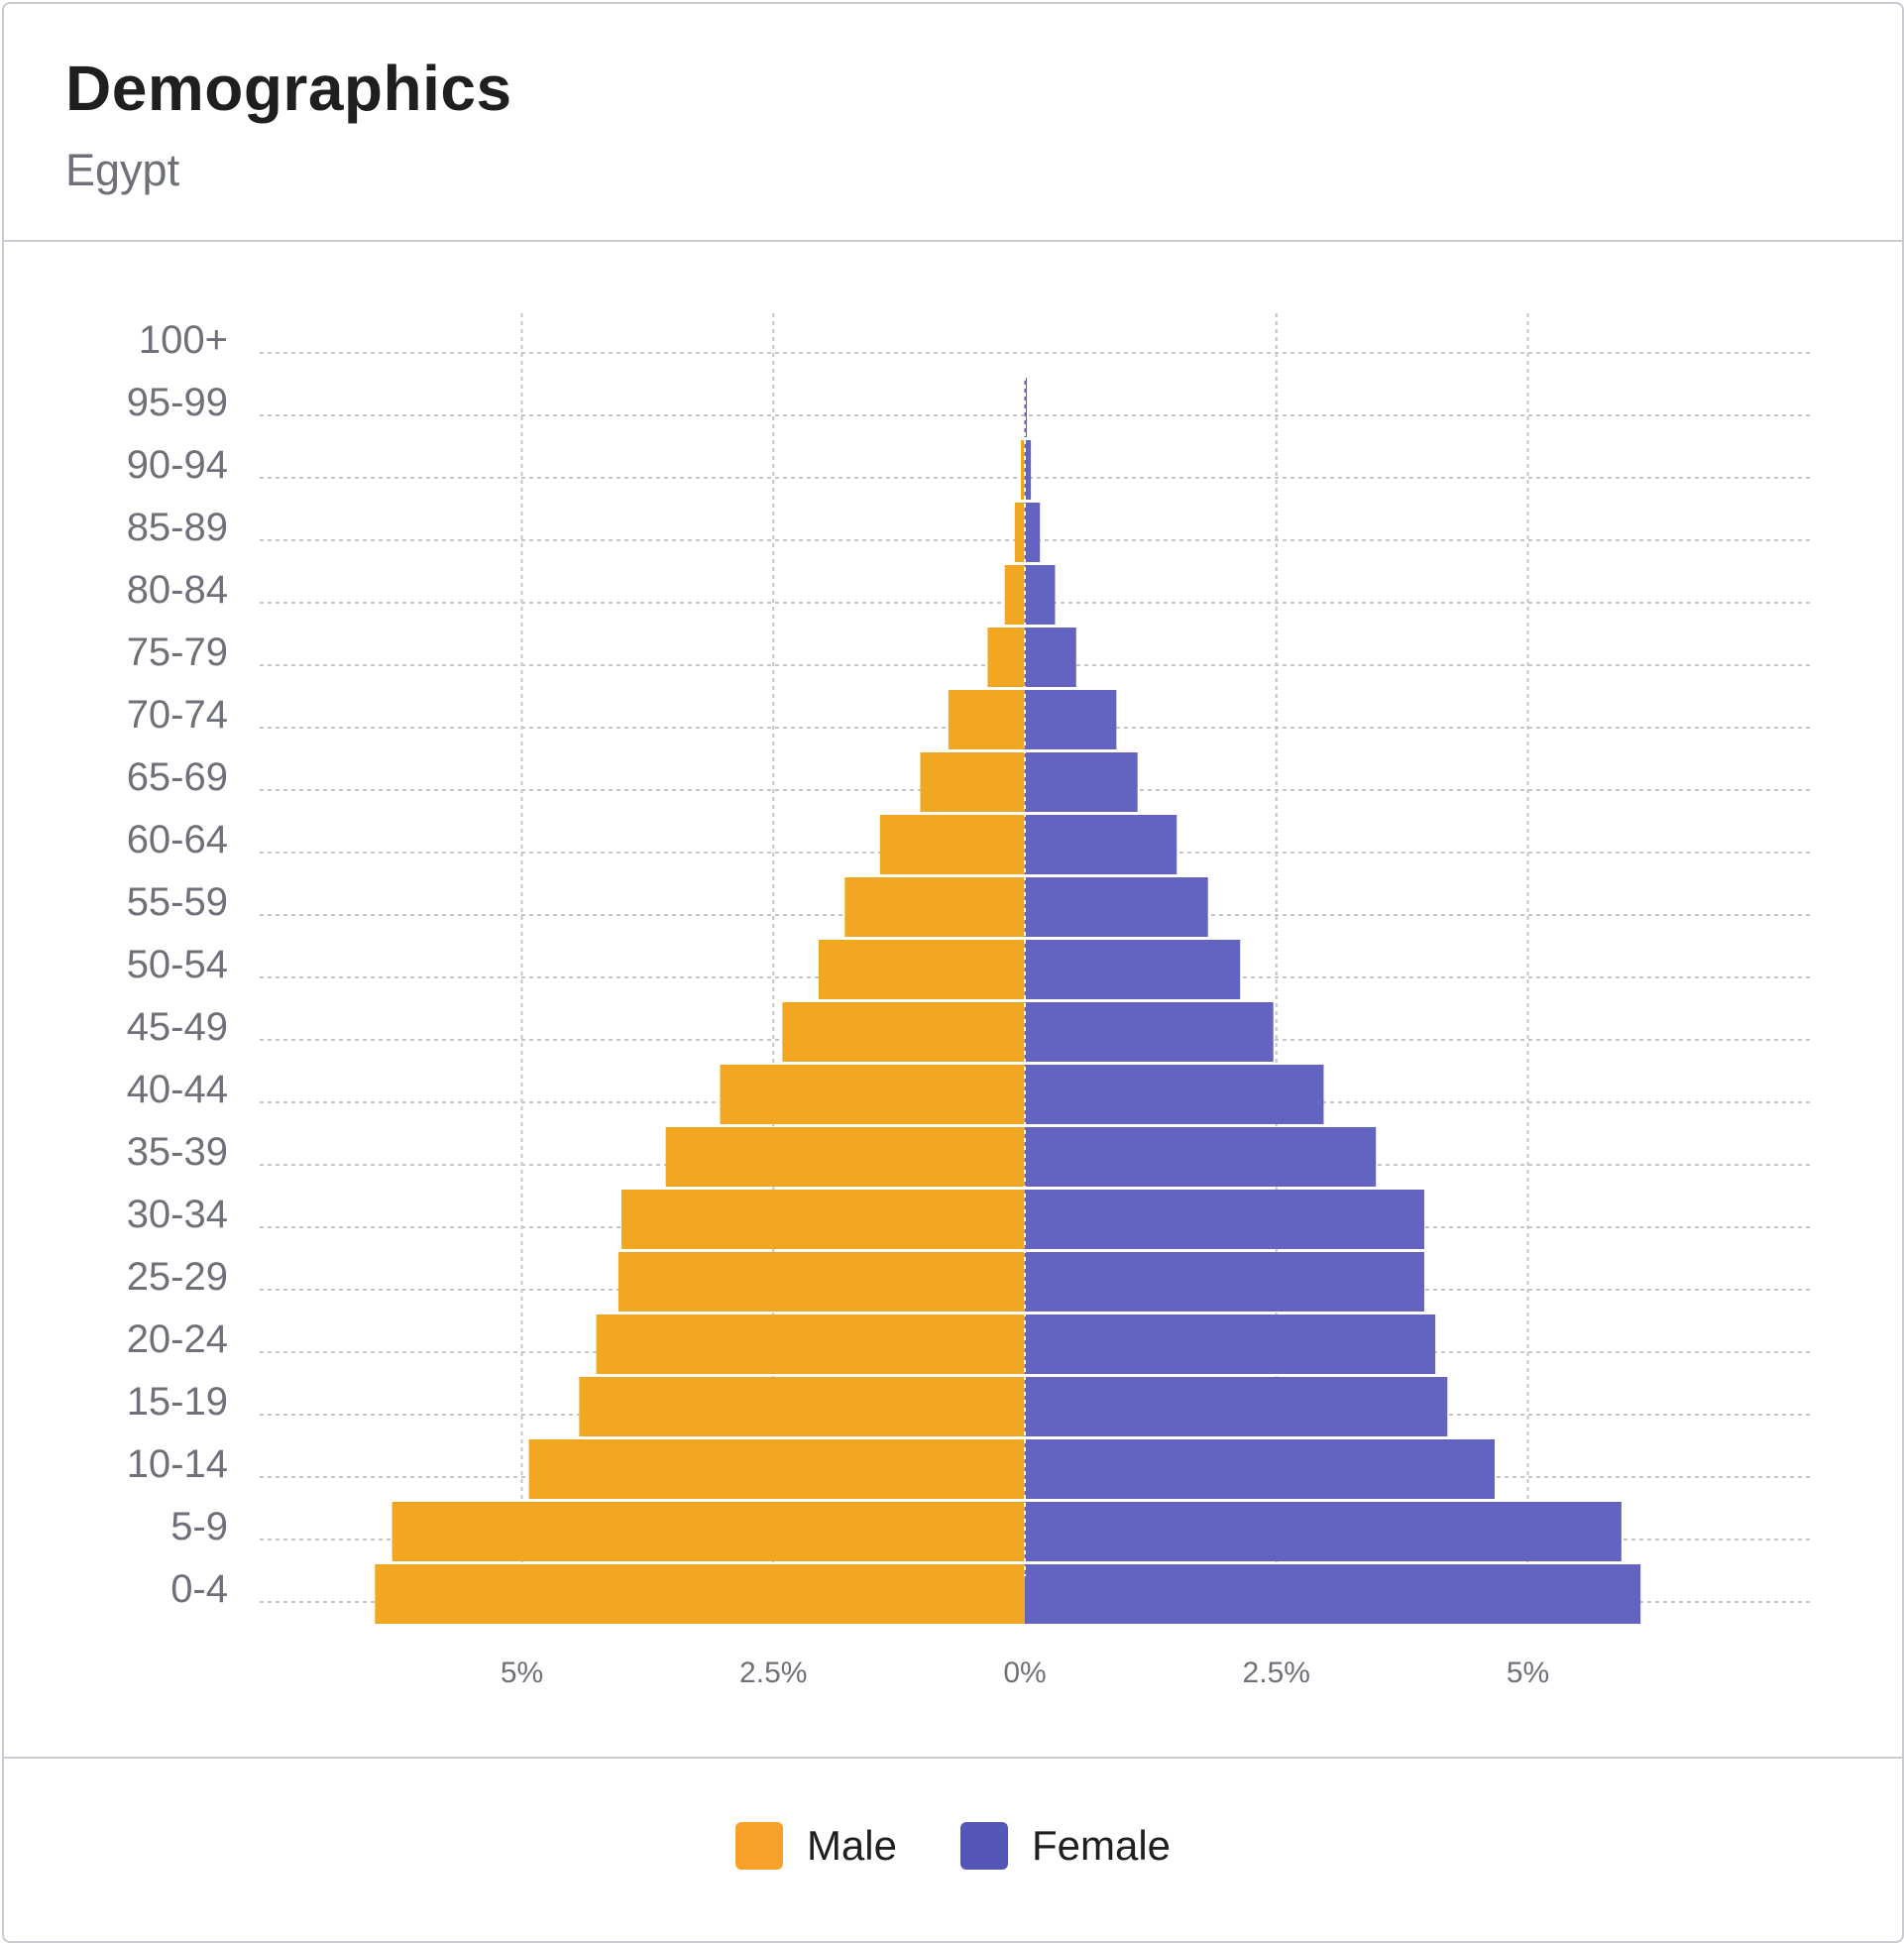  Describe the element at coordinates (983, 1846) in the screenshot. I see `female-swatch` at that location.